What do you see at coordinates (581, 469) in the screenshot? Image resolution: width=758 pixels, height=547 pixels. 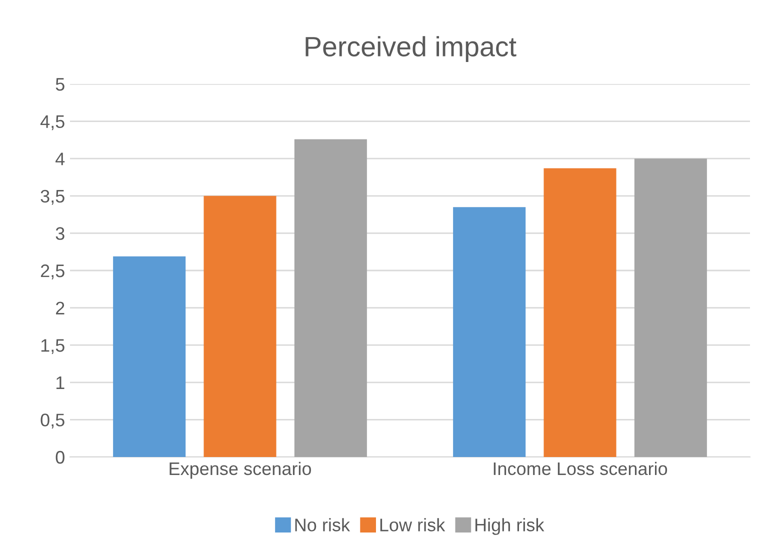 I see `x-tick-label: Income Loss scenario` at bounding box center [581, 469].